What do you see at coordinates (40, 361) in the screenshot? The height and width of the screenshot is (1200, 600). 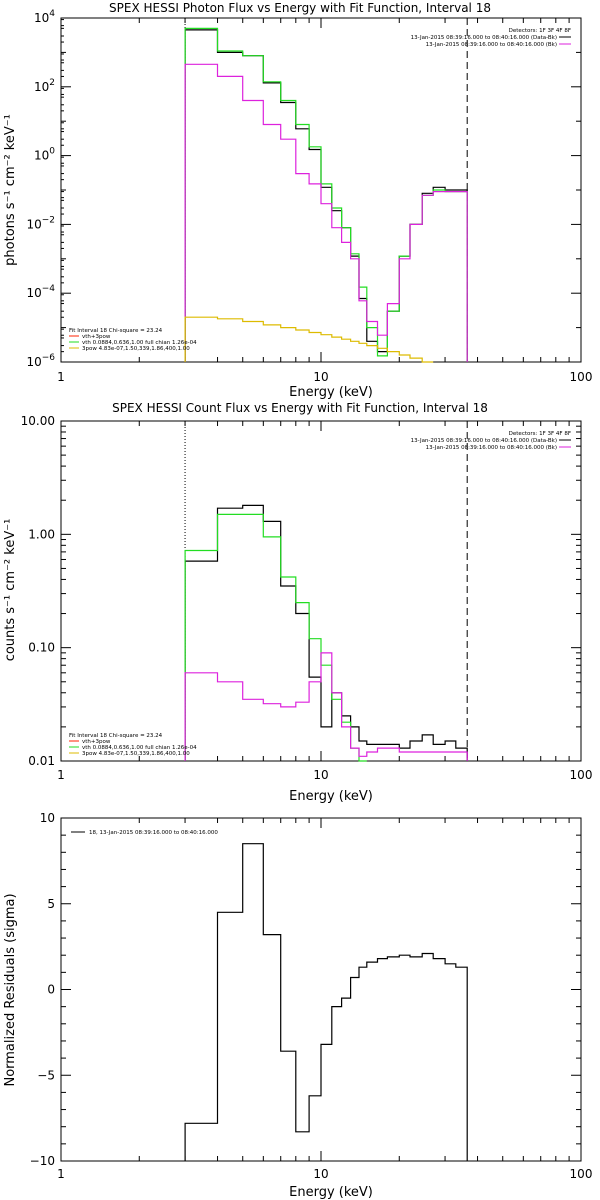 I see `y-tick-label: 10⁻⁶` at bounding box center [40, 361].